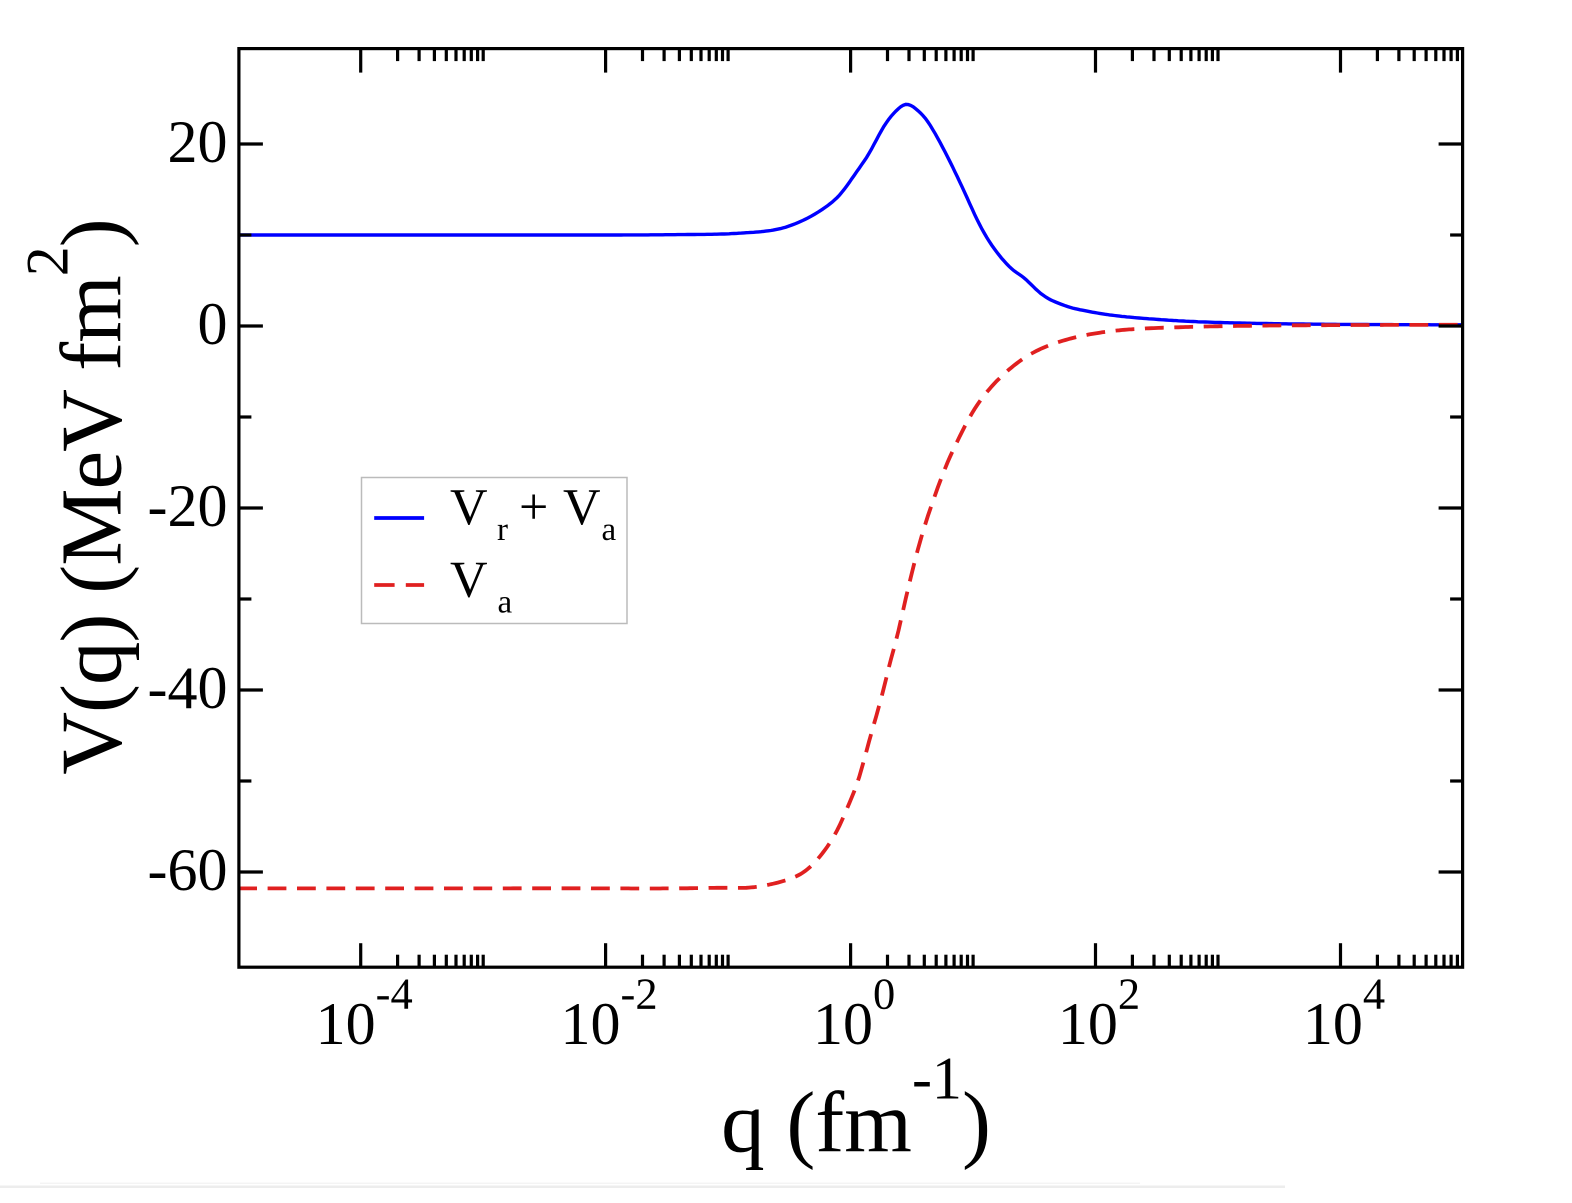 This screenshot has height=1203, width=1572. I want to click on svg-text: -40, so click(188, 688).